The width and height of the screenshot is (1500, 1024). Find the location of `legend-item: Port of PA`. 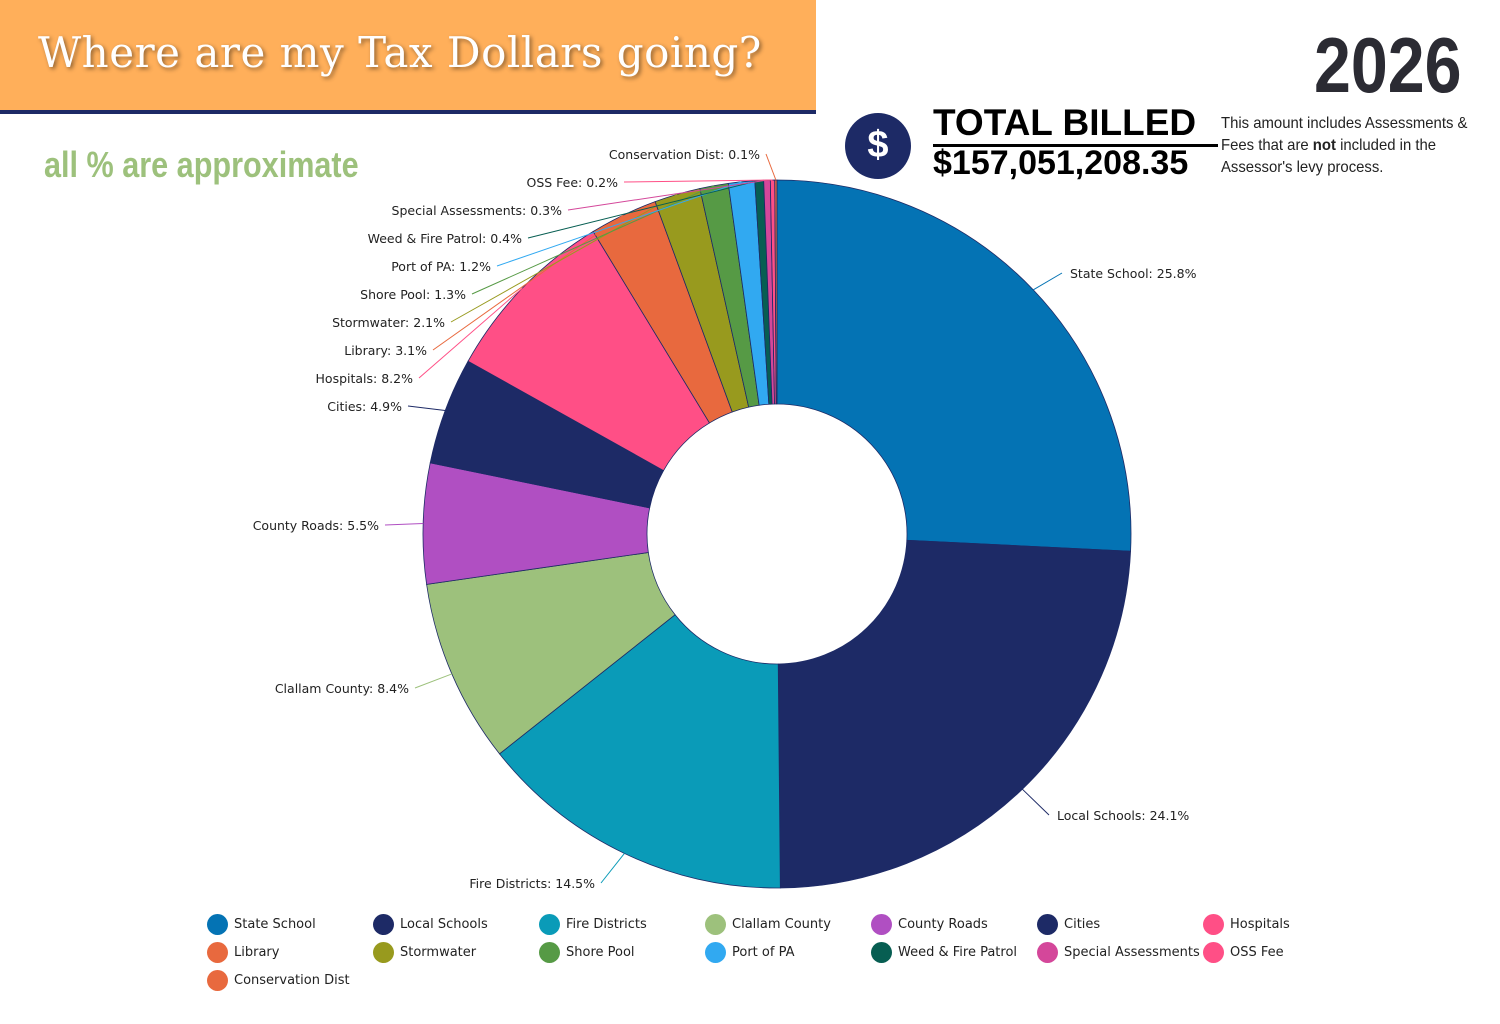

legend-item: Port of PA is located at coordinates (788, 952).